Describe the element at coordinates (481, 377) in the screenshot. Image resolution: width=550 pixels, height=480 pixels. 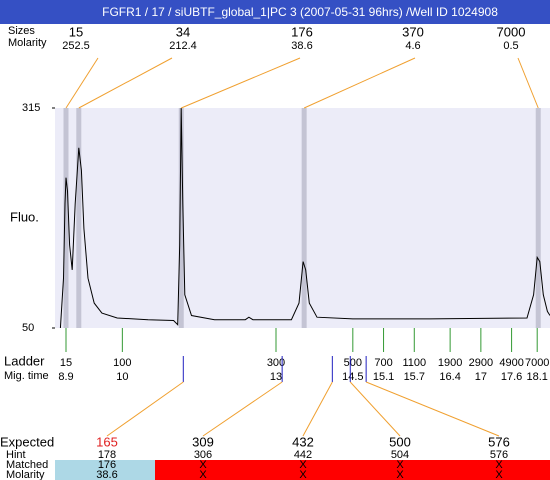
I see `ladder-mig-time: 17` at that location.